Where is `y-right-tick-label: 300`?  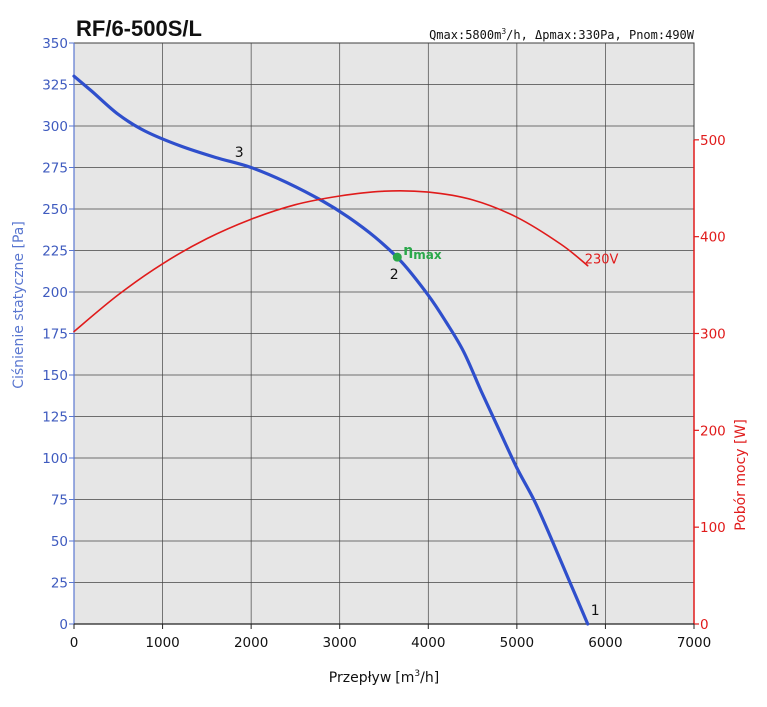 y-right-tick-label: 300 is located at coordinates (713, 335).